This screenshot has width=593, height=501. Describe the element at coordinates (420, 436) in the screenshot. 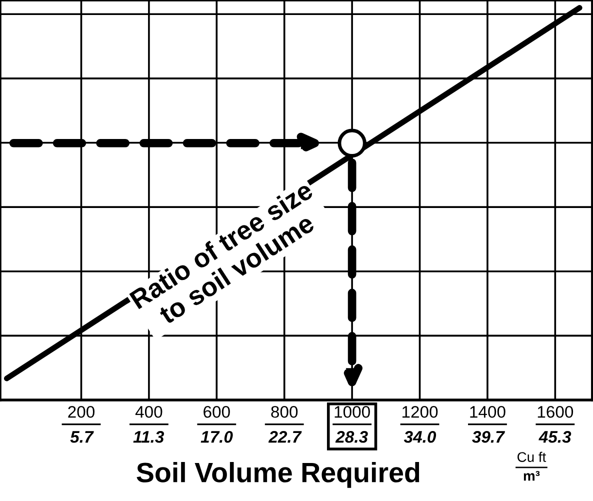

I see `x2-tick-label: 34.0` at that location.